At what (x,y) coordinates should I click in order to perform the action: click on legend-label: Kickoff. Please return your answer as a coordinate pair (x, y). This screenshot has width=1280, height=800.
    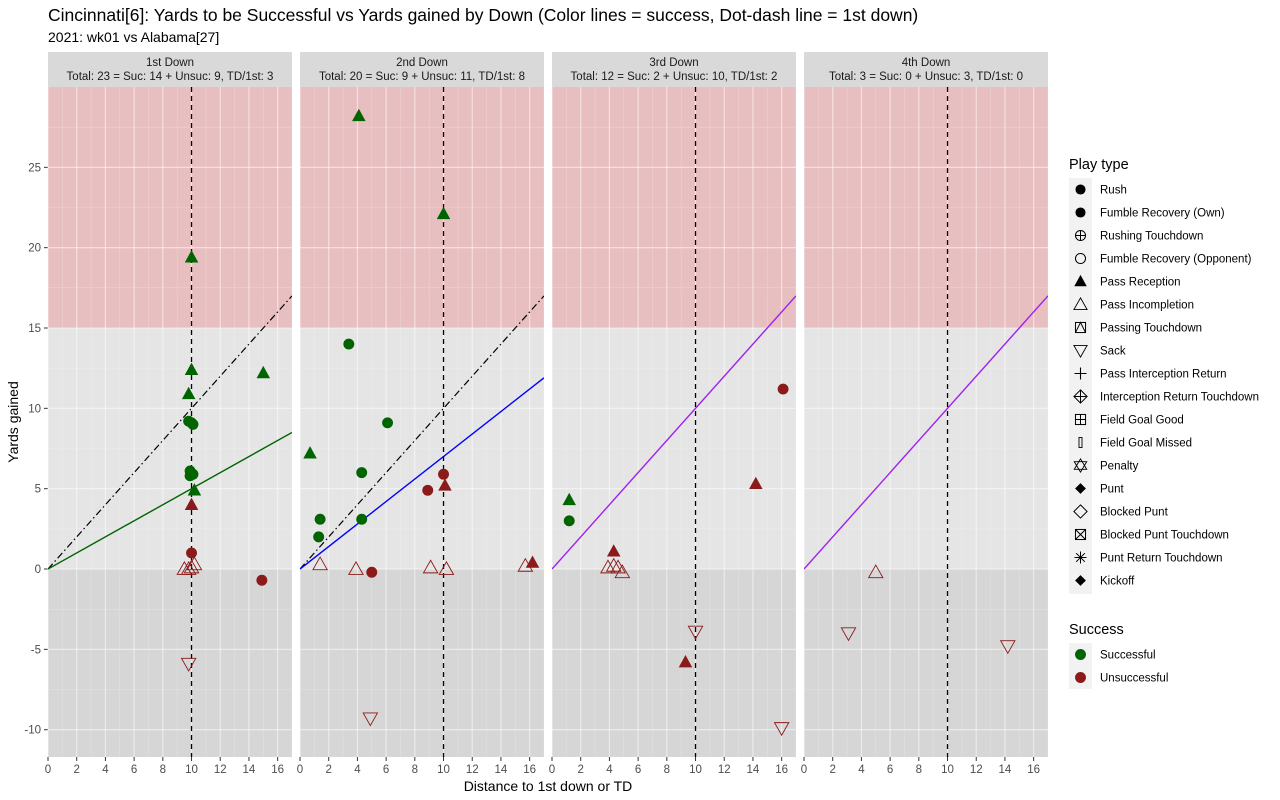
    Looking at the image, I should click on (1117, 582).